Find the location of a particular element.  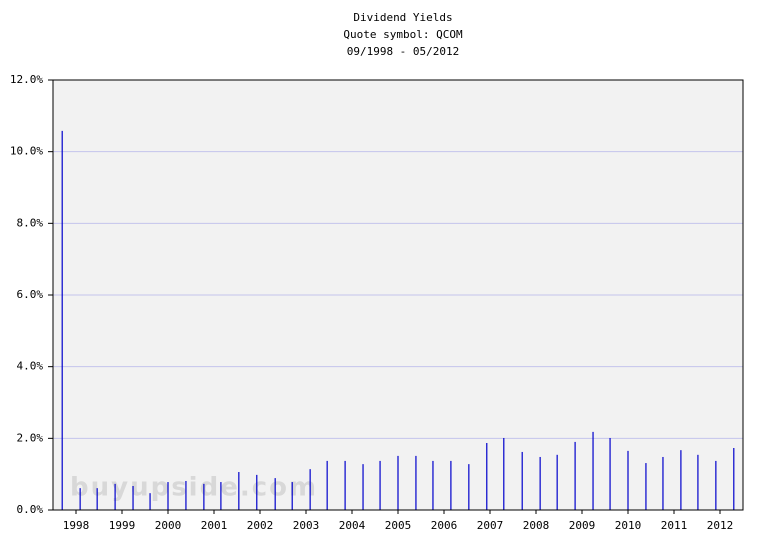

x-tick-label: 2004 is located at coordinates (352, 525).